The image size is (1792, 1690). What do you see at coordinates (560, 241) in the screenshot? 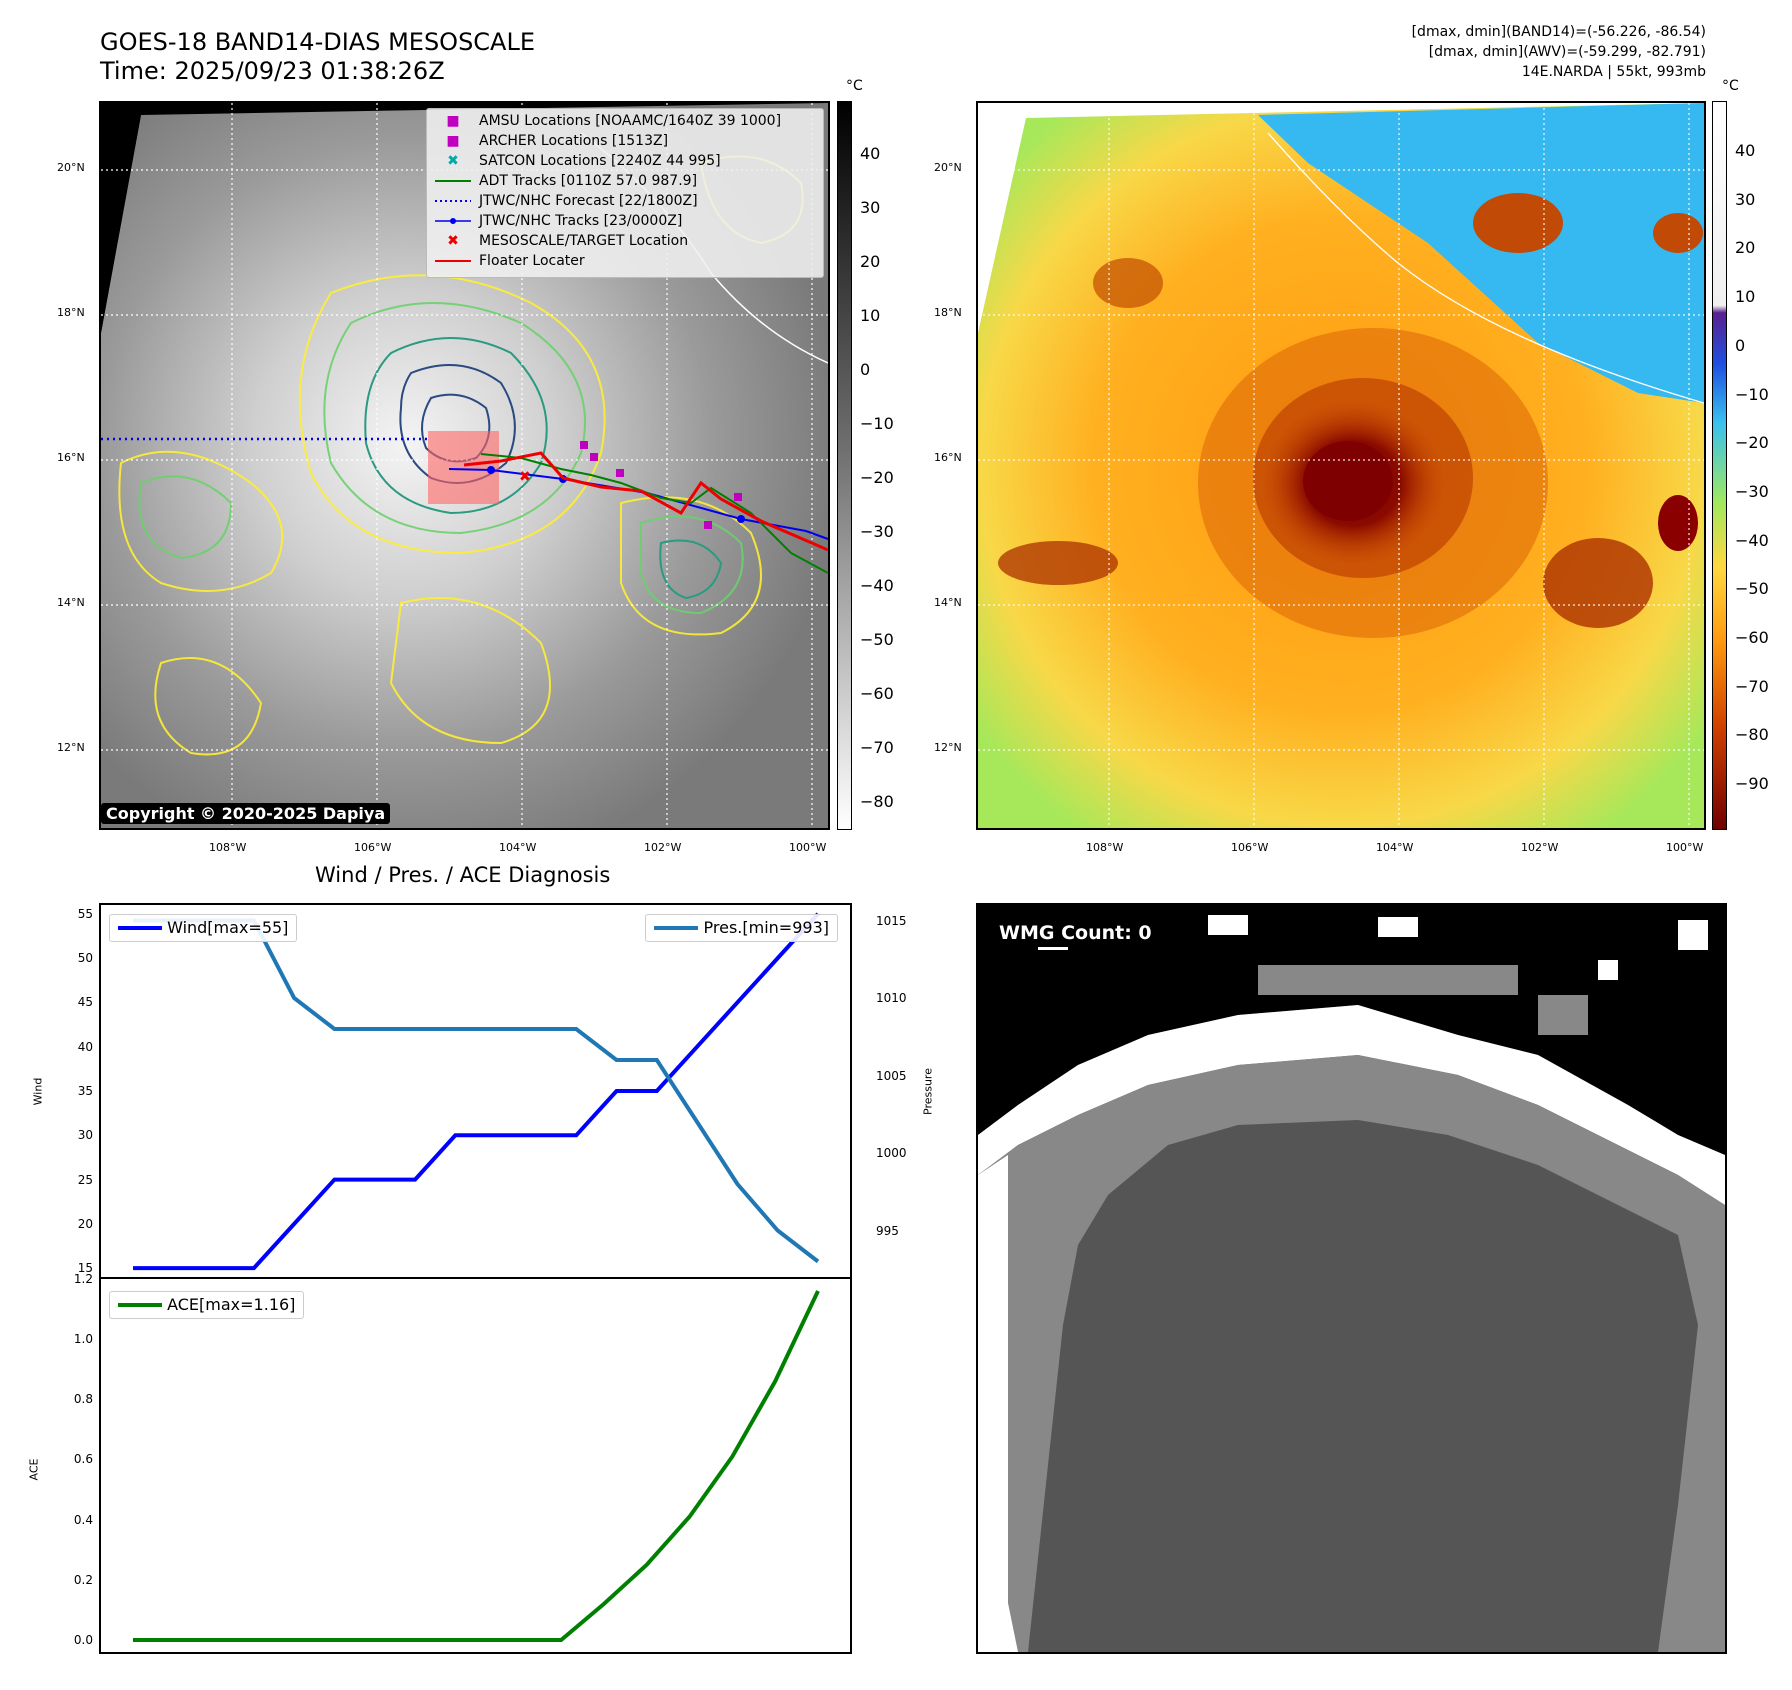
I see `legend-item-target: ✖ MESOSCALE/TARGET Location` at bounding box center [560, 241].